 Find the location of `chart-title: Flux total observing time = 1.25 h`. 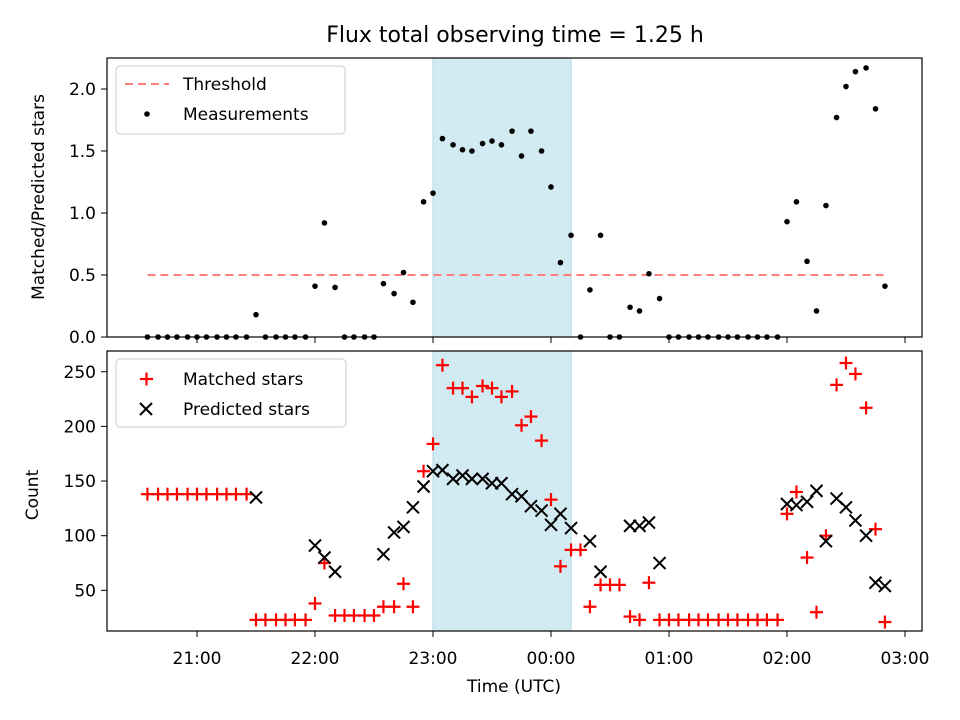

chart-title: Flux total observing time = 1.25 h is located at coordinates (515, 35).